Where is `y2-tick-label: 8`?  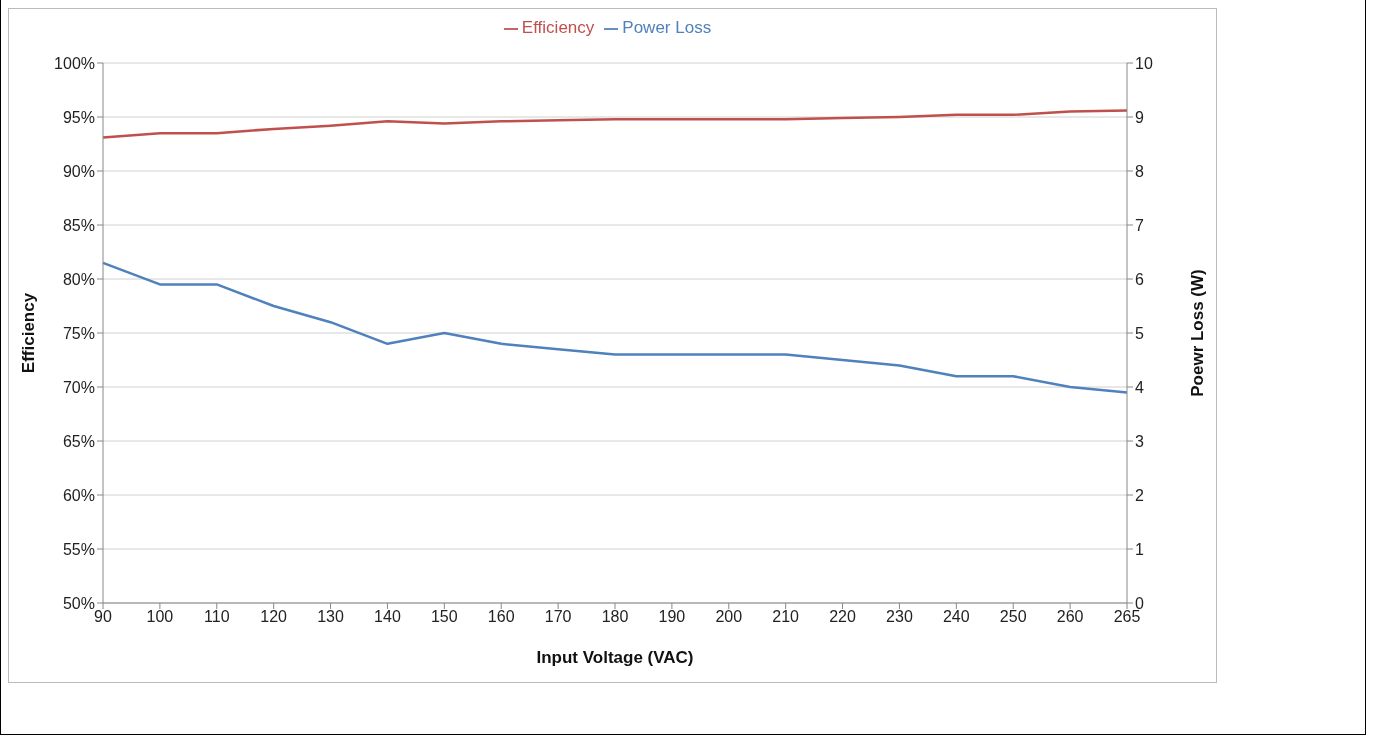
y2-tick-label: 8 is located at coordinates (1139, 171).